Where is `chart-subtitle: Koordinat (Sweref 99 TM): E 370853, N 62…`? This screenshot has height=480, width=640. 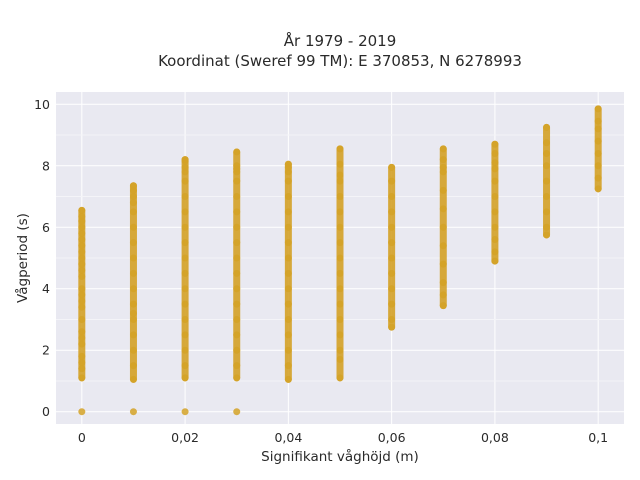 chart-subtitle: Koordinat (Sweref 99 TM): E 370853, N 62… is located at coordinates (340, 61).